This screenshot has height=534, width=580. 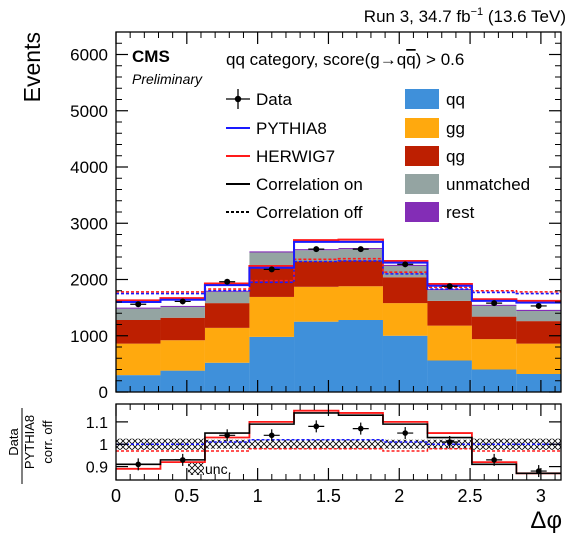 What do you see at coordinates (89, 336) in the screenshot?
I see `y-tick-label: 1000` at bounding box center [89, 336].